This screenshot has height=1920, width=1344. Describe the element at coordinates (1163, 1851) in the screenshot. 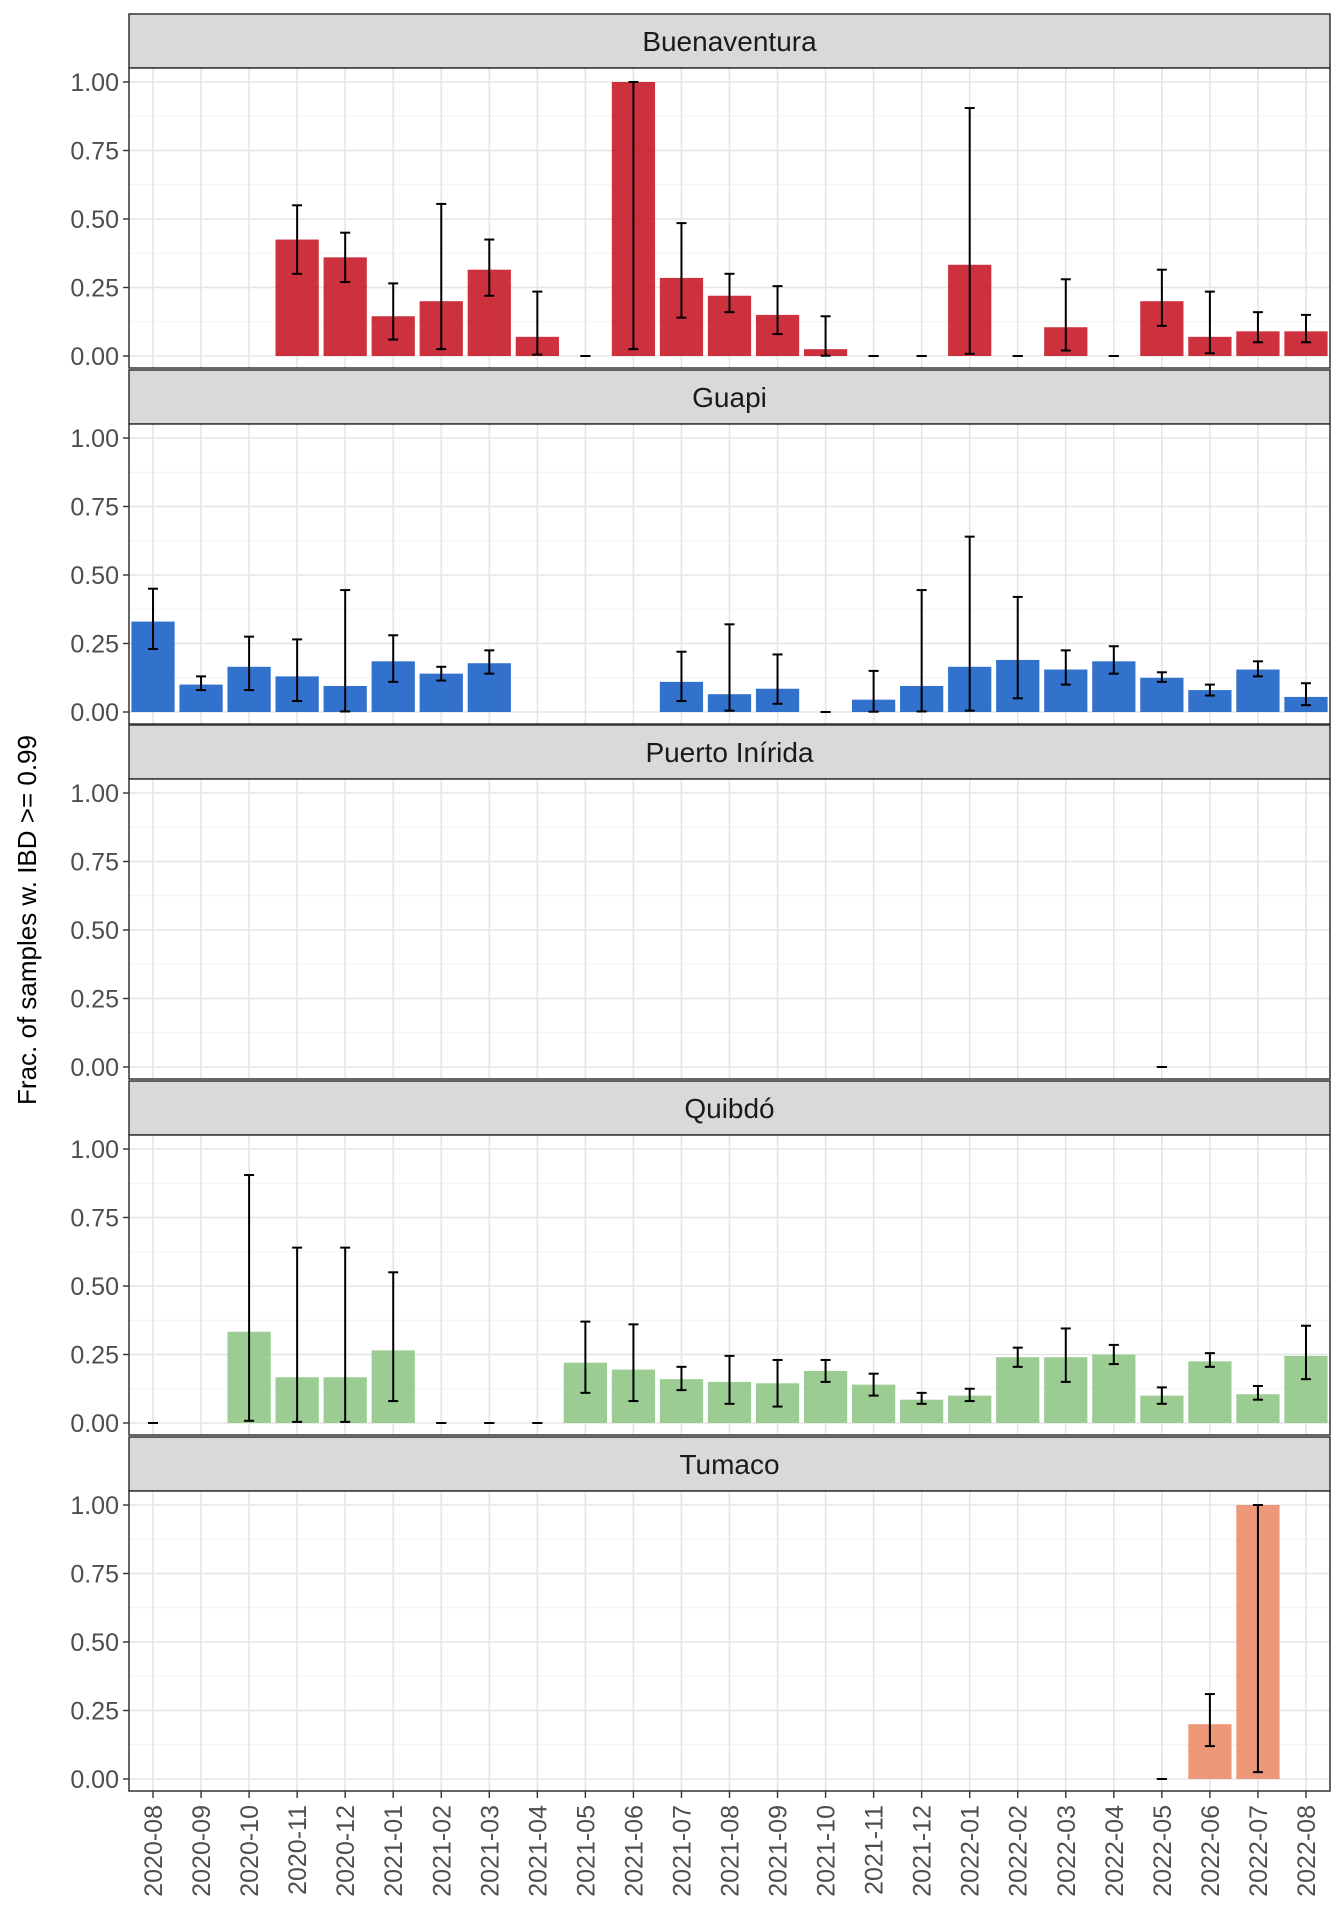

I see `x-tick-label: 2022-05` at that location.